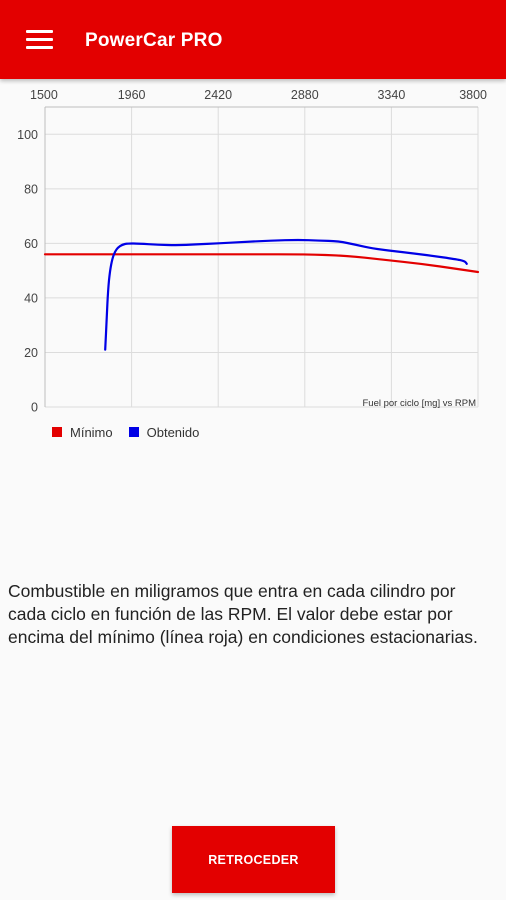 Image resolution: width=506 pixels, height=900 pixels. Describe the element at coordinates (261, 263) in the screenshot. I see `series-line-mnimo` at that location.